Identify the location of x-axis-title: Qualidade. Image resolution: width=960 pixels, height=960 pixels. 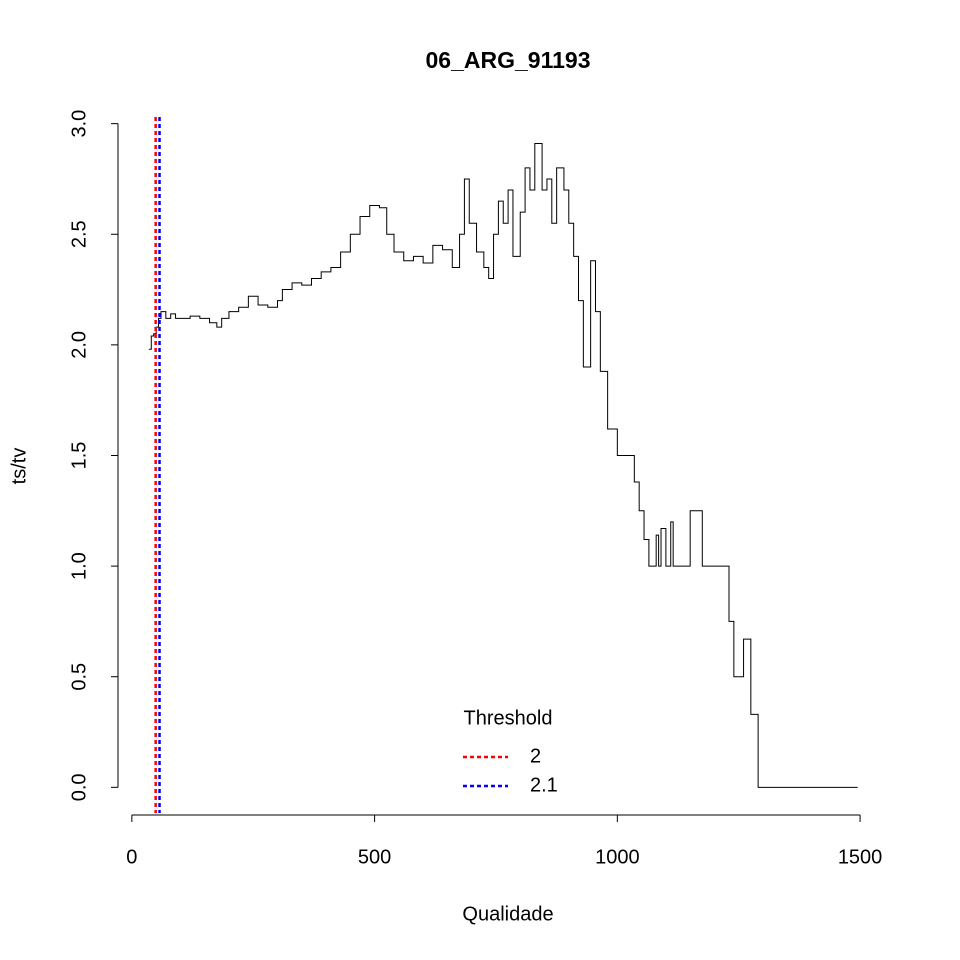
(507, 914).